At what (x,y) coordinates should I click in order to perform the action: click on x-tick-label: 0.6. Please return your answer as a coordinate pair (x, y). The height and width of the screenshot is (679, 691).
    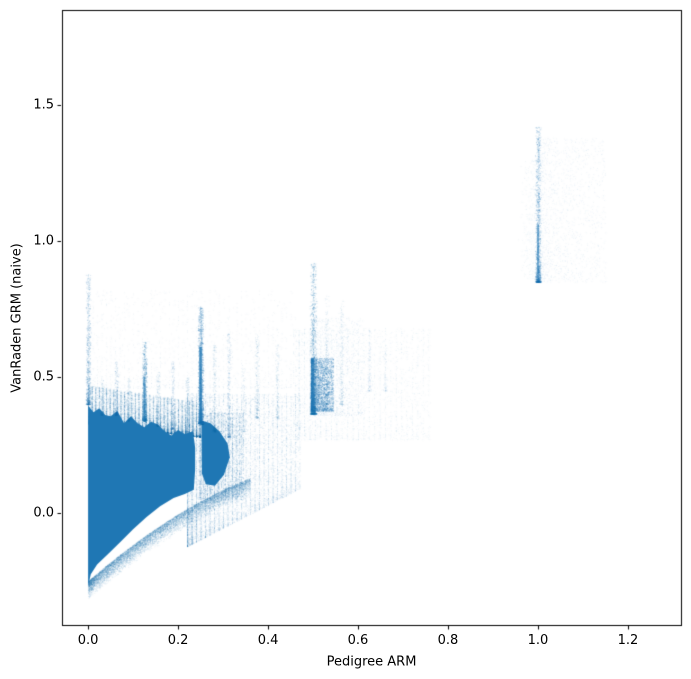
    Looking at the image, I should click on (358, 640).